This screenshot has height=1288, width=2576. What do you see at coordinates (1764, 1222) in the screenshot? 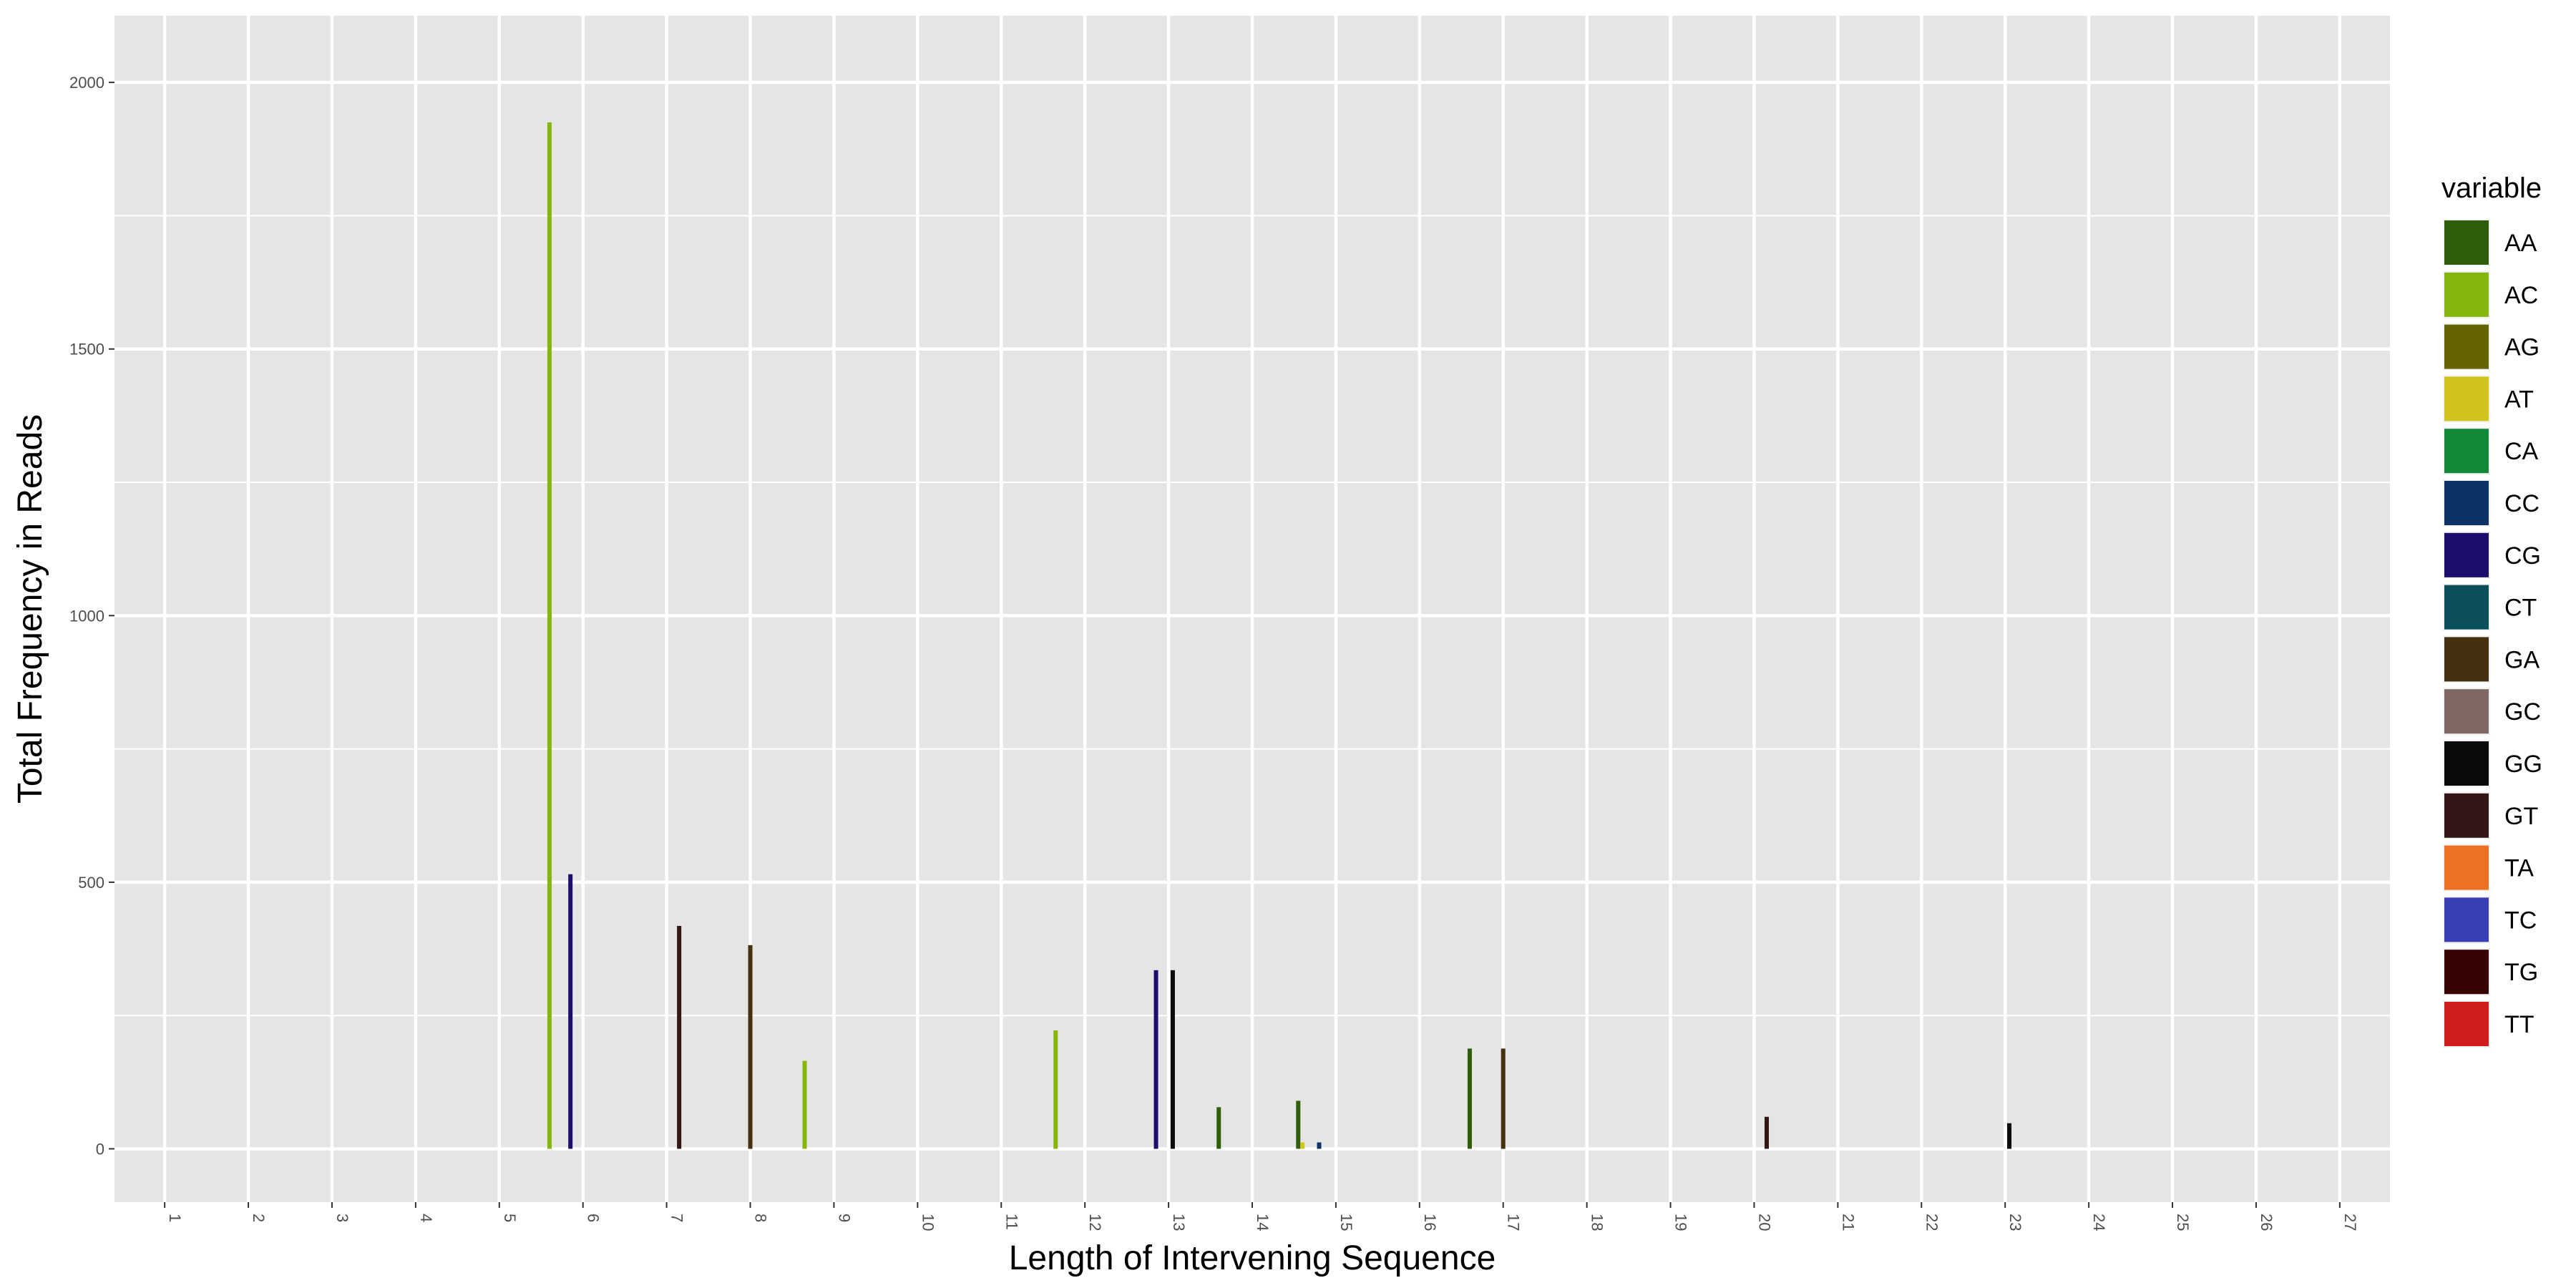
I see `x-tick-label: 20` at bounding box center [1764, 1222].